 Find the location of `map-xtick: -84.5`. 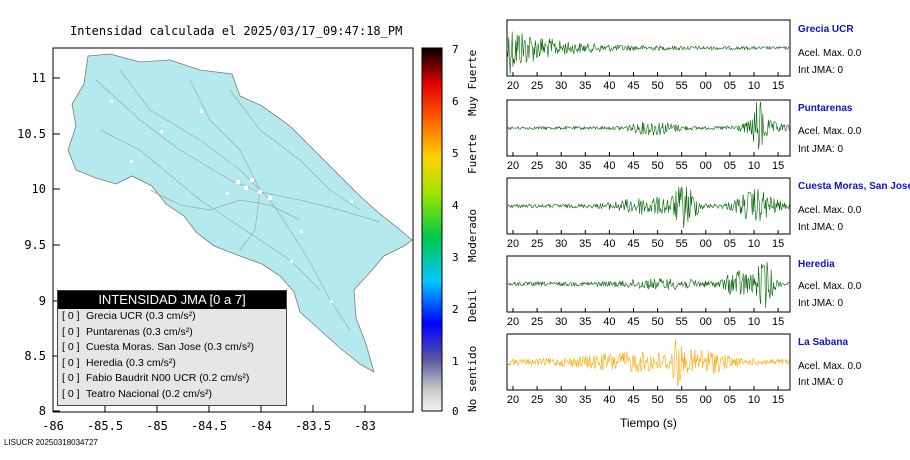

map-xtick: -84.5 is located at coordinates (209, 426).